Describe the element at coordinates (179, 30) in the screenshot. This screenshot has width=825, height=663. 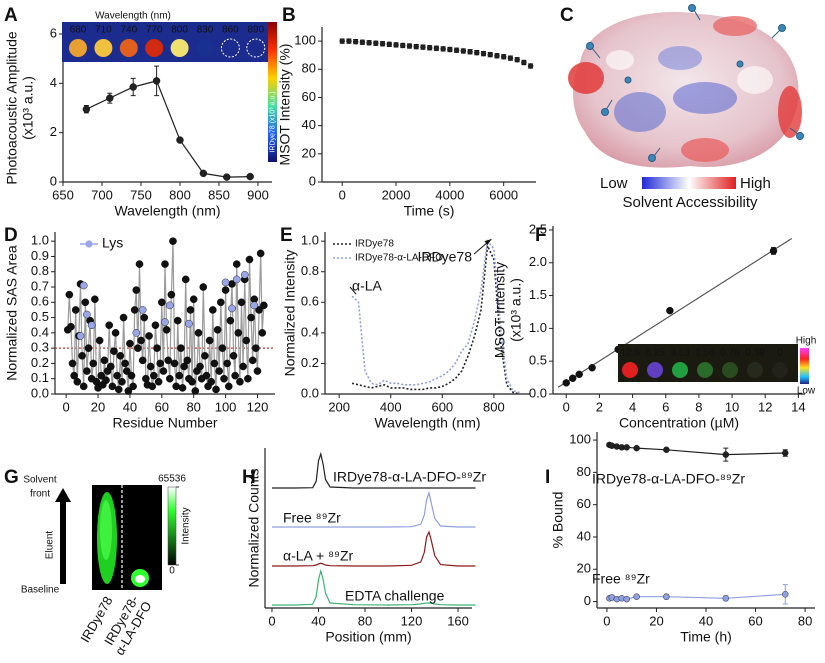
I see `inset-wavelength-label: 800` at that location.